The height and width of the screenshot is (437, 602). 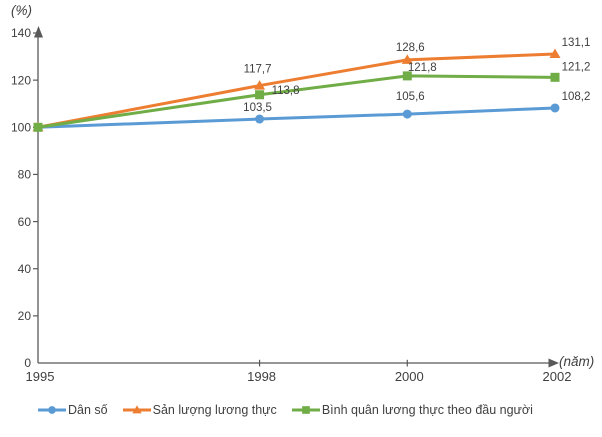 I want to click on data-label-series-3-2000: 121,8, so click(x=422, y=68).